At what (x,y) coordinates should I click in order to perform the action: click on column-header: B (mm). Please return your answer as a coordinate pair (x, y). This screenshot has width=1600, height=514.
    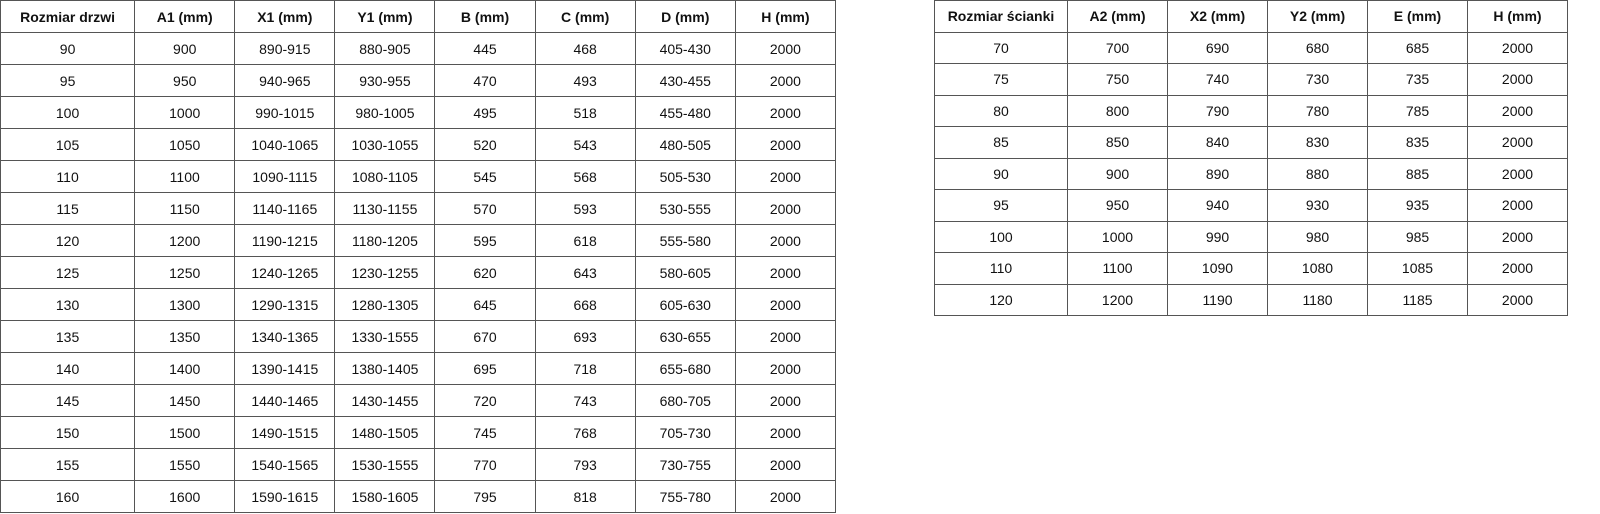
    Looking at the image, I should click on (485, 16).